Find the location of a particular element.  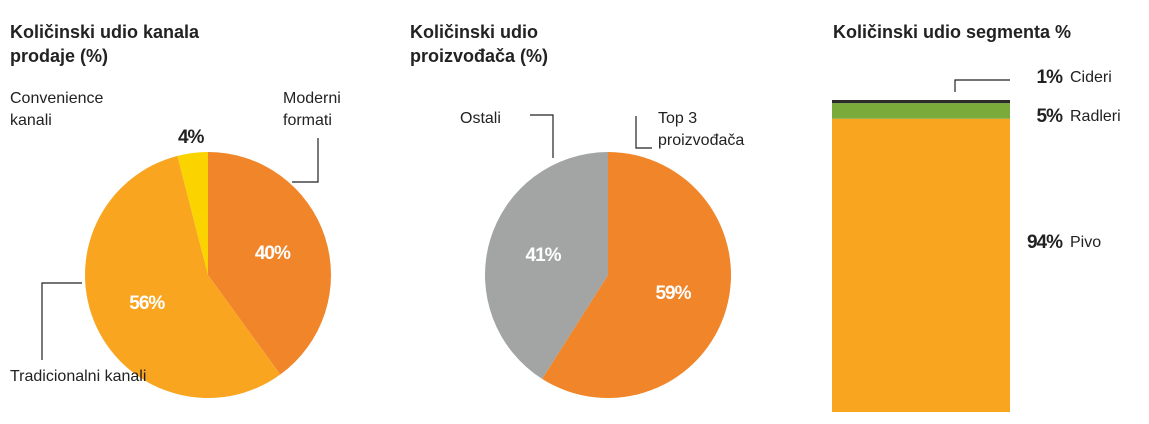

legend-label: Cideri is located at coordinates (1091, 77).